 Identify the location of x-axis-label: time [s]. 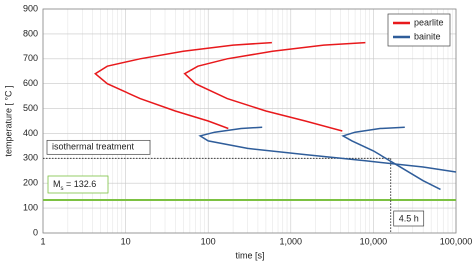
(249, 255).